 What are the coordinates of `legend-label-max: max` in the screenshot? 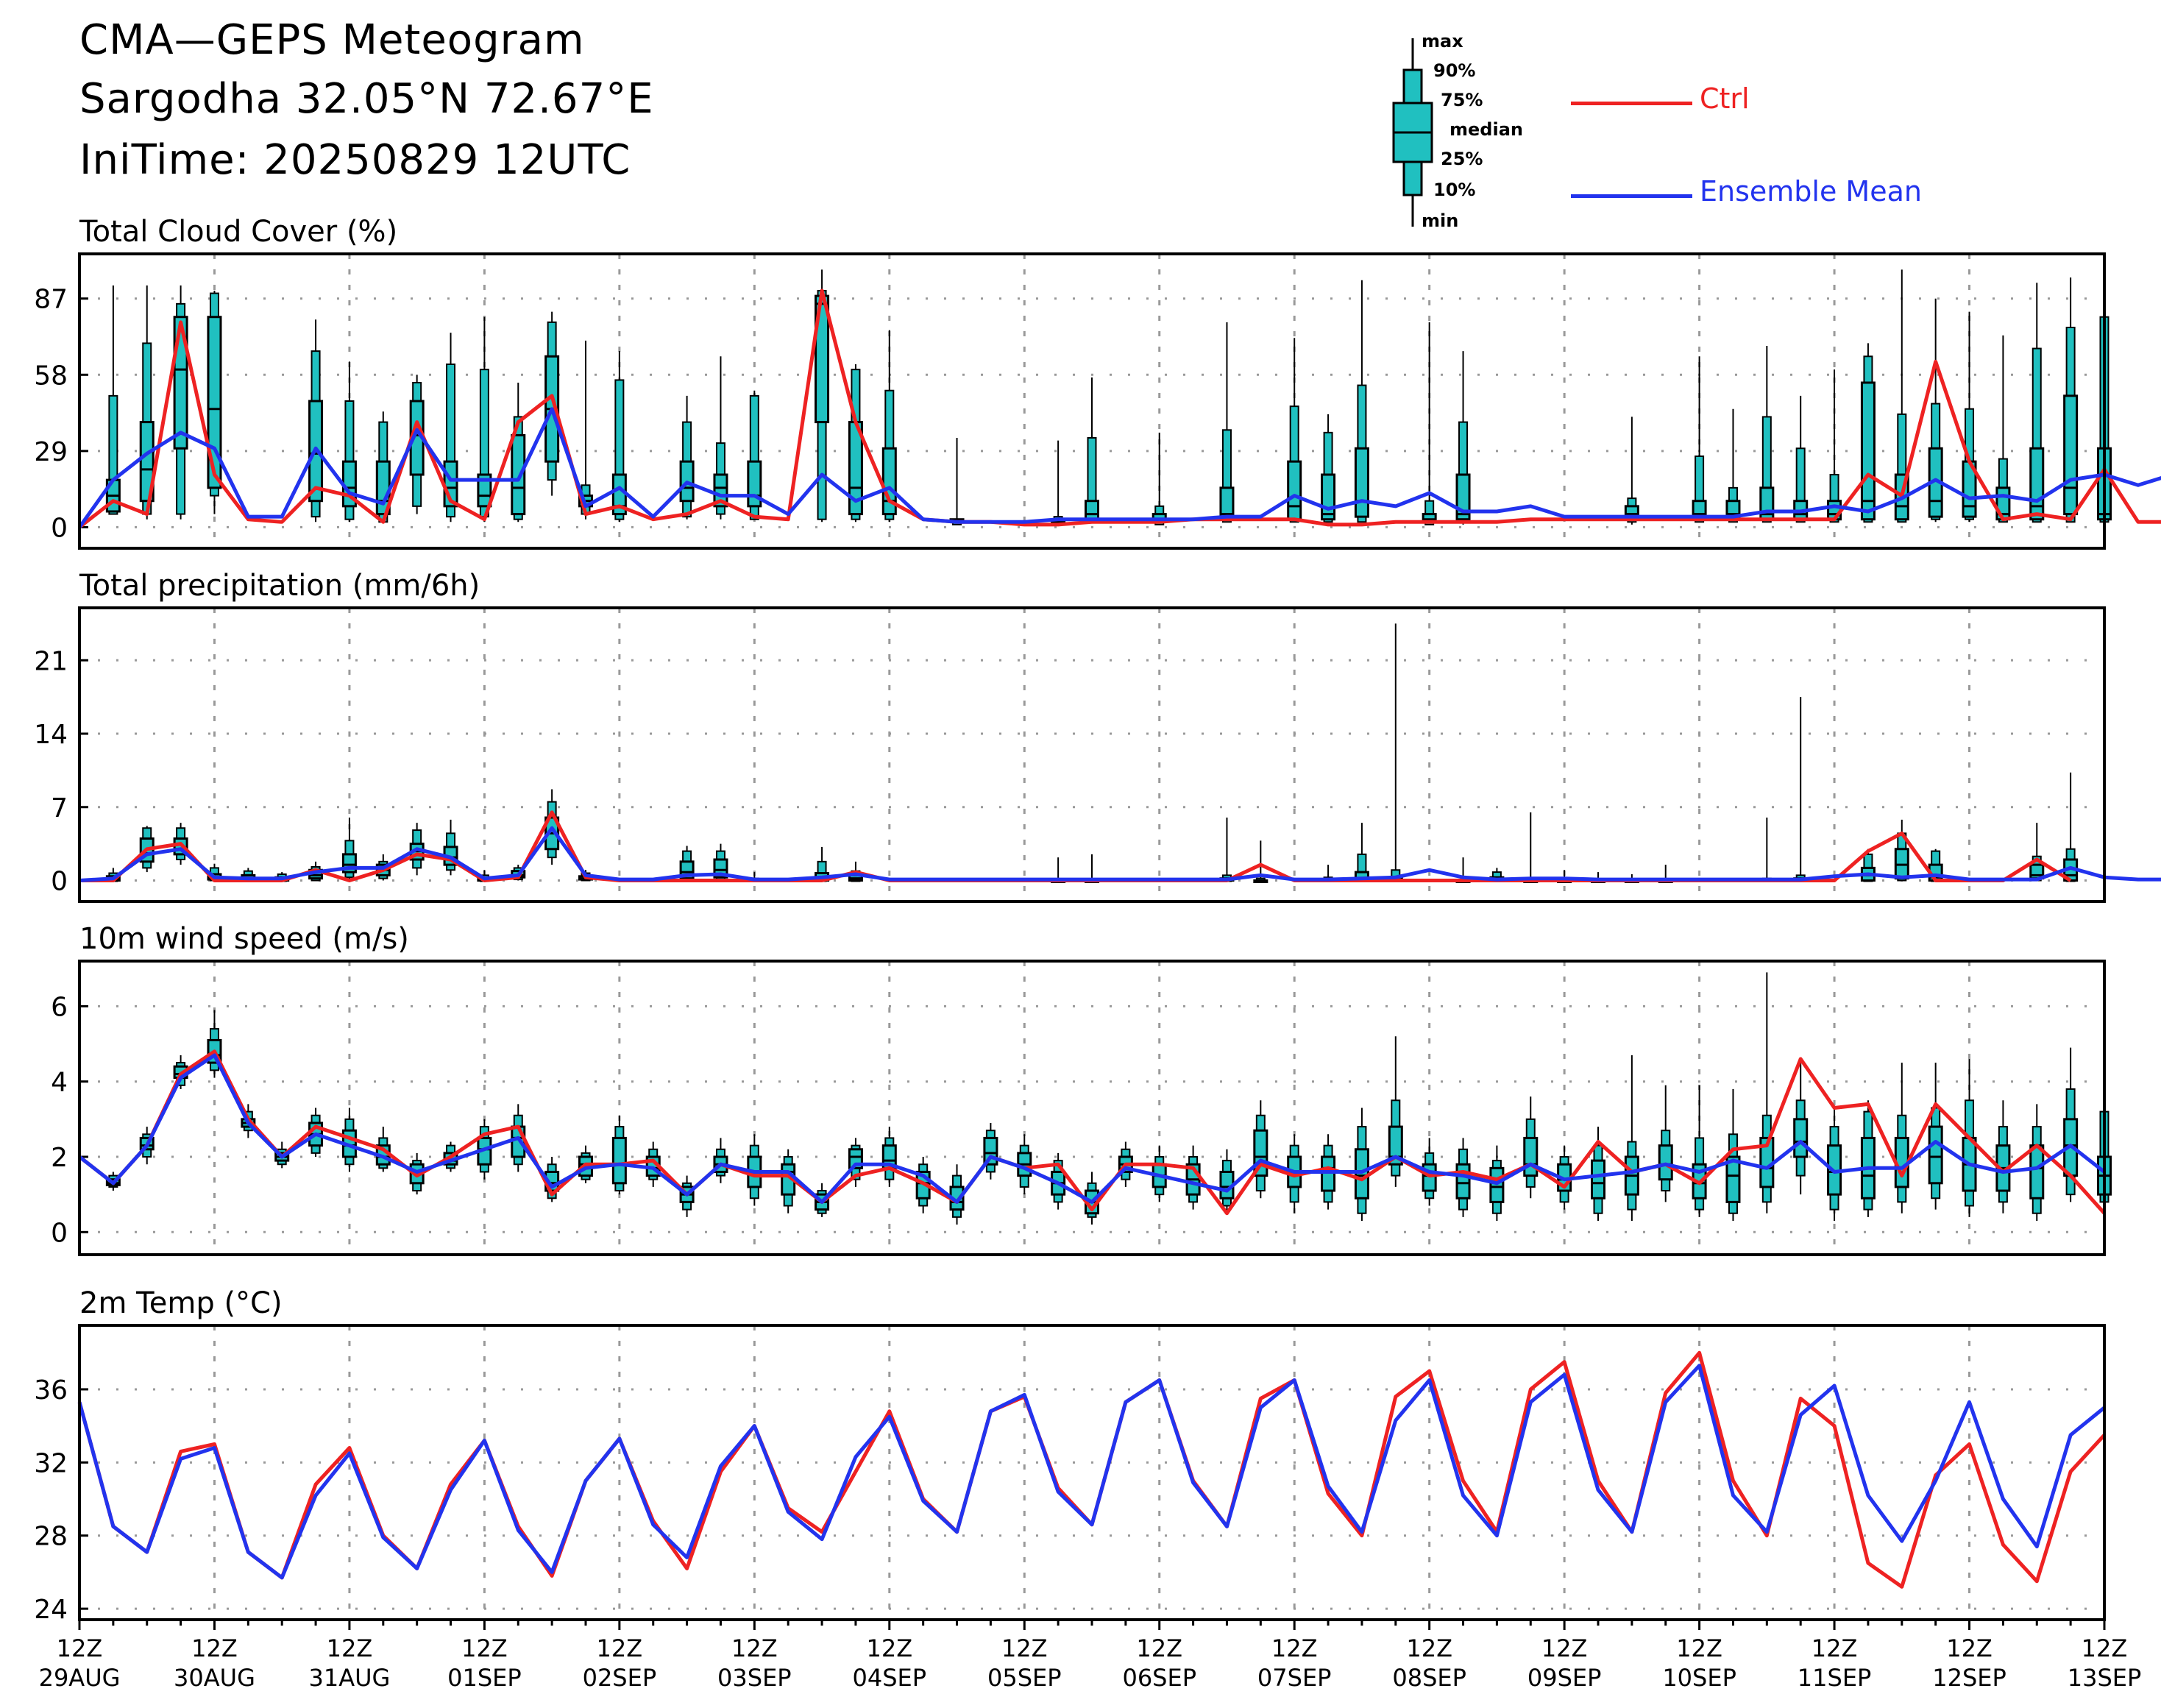 It's located at (1442, 41).